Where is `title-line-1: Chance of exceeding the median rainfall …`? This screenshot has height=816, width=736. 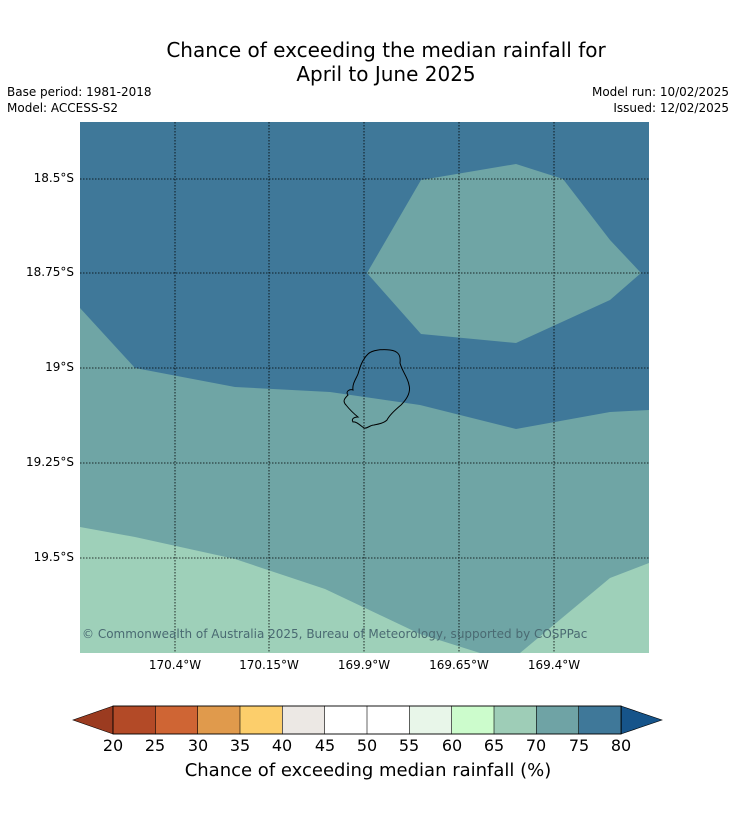 title-line-1: Chance of exceeding the median rainfall … is located at coordinates (386, 50).